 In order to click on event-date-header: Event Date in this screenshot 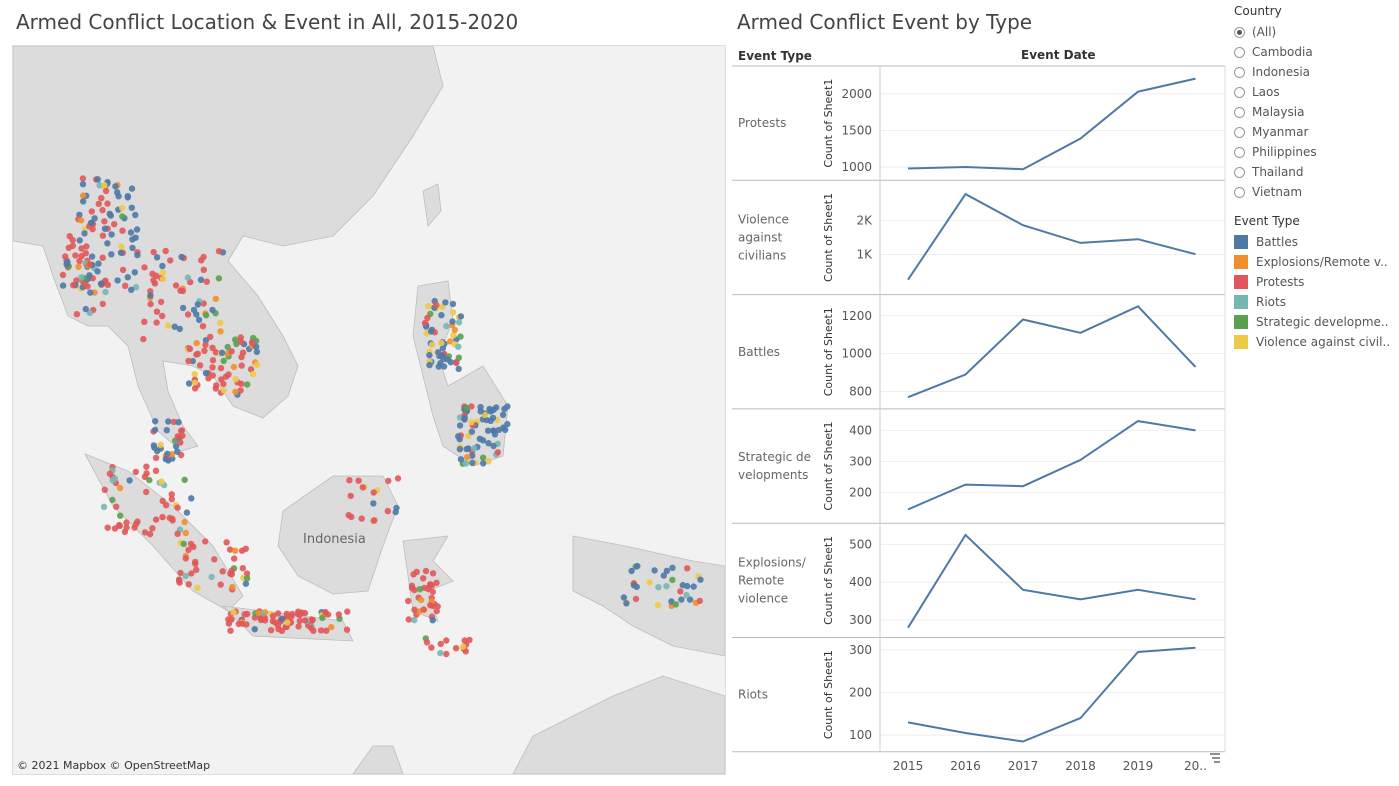, I will do `click(1058, 55)`.